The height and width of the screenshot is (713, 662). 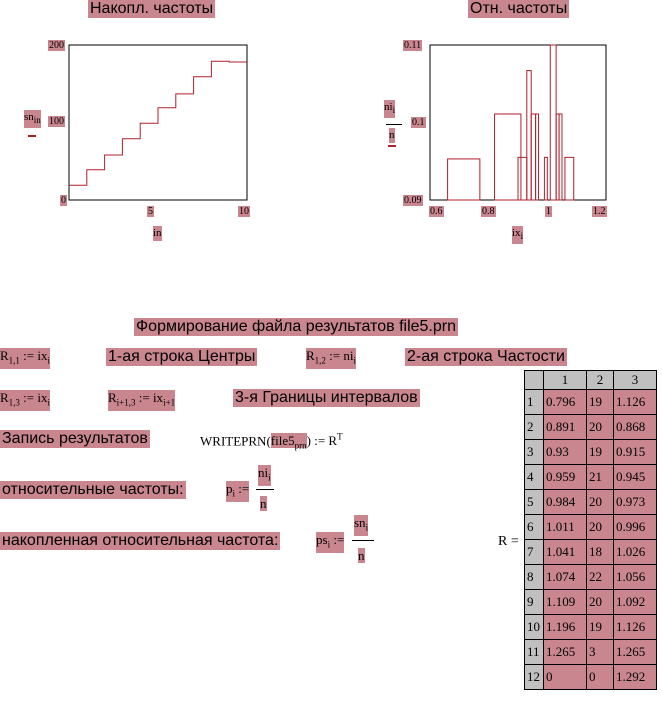 What do you see at coordinates (635, 427) in the screenshot?
I see `matrix-cell: 0.868` at bounding box center [635, 427].